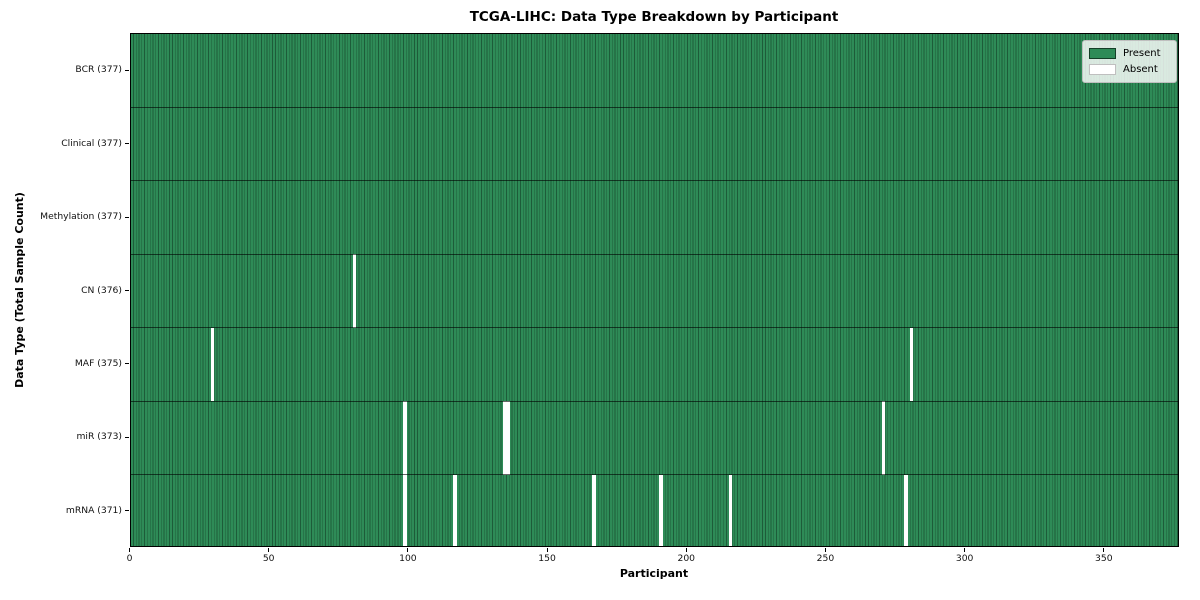 The width and height of the screenshot is (1200, 600). Describe the element at coordinates (1140, 69) in the screenshot. I see `legend-label-absent: Absent` at that location.